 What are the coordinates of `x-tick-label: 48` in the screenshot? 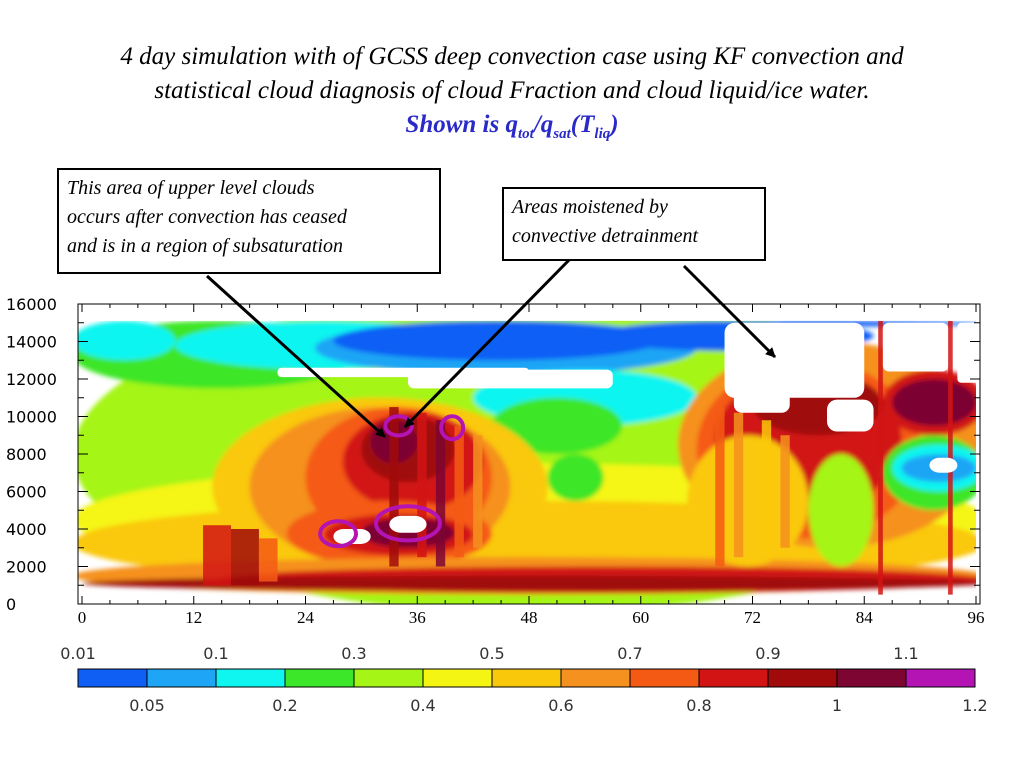 It's located at (529, 617).